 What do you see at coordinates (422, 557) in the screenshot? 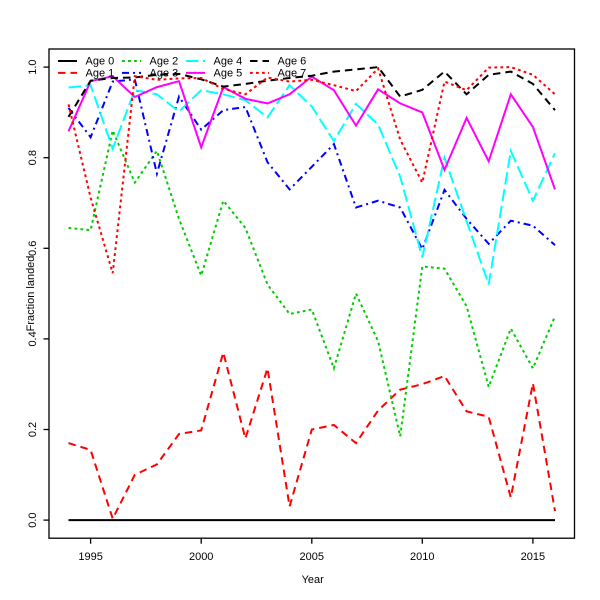
I see `svg-text: 2010` at bounding box center [422, 557].